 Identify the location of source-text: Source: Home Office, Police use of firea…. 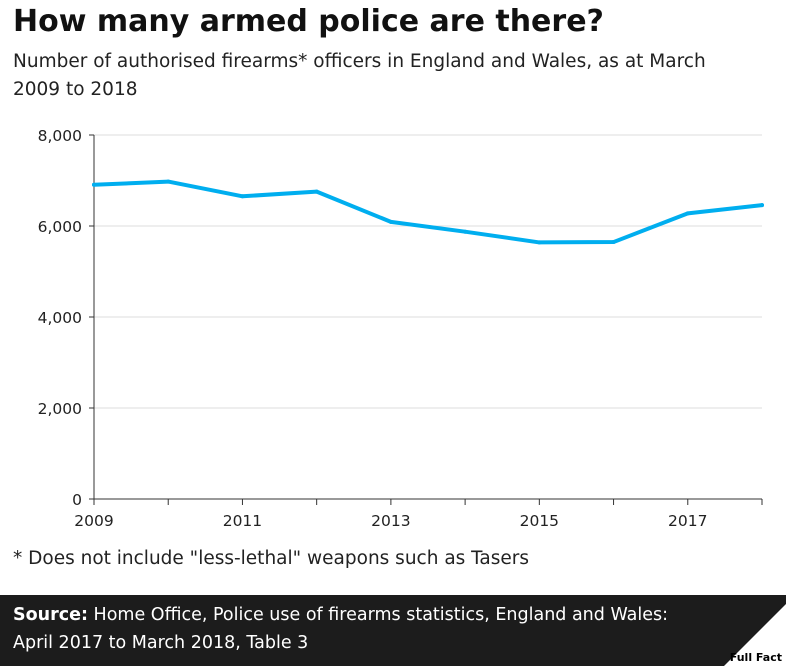
(358, 629).